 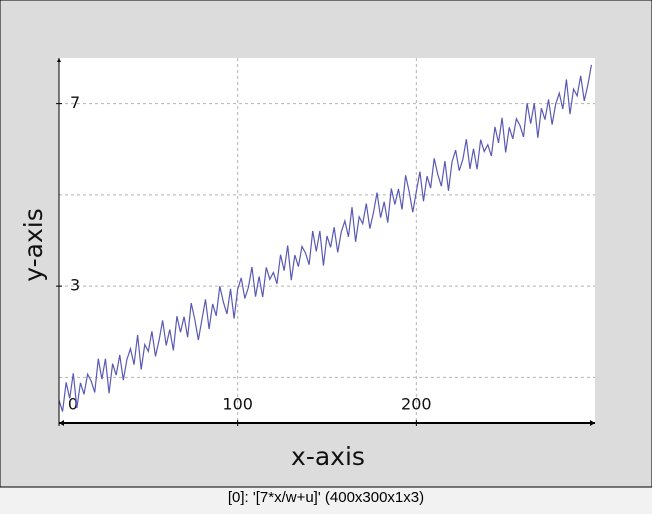 I want to click on x-tick-label: 0, so click(x=73, y=404).